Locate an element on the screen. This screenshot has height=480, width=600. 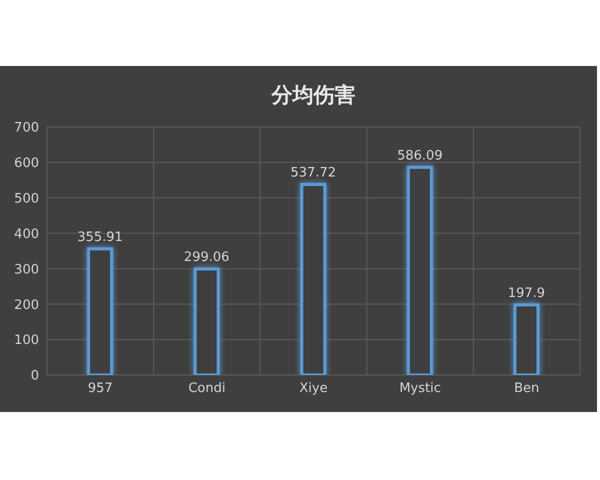
x-tick-label: 957 is located at coordinates (100, 388).